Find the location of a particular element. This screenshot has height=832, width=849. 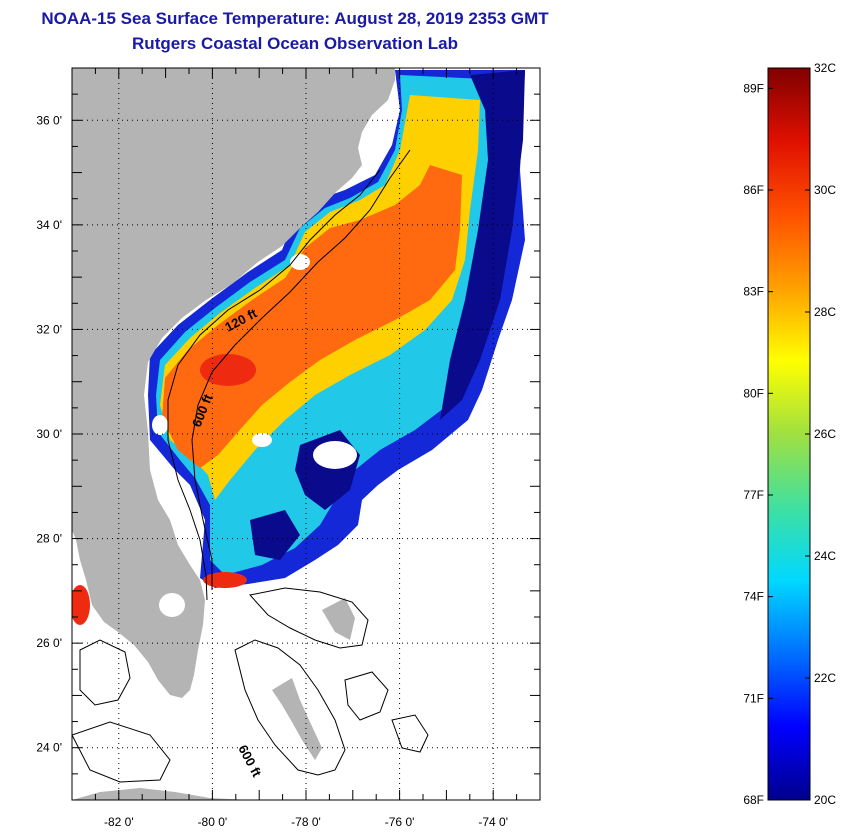

y-tick-label: 30 0' is located at coordinates (49, 434).